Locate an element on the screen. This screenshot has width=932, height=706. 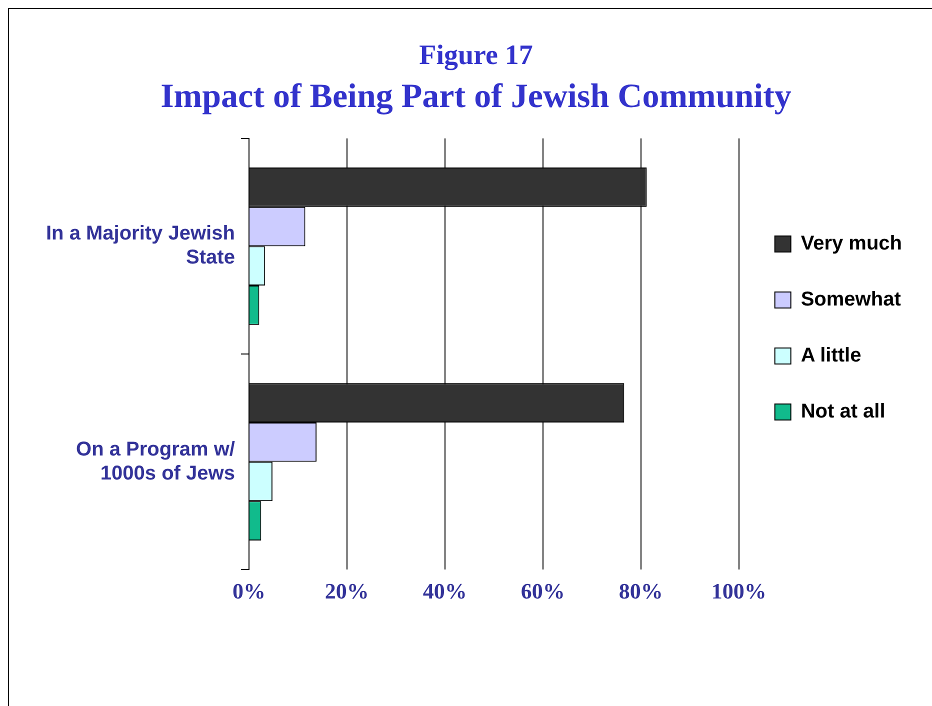
x-tick-label: 80% is located at coordinates (640, 591).